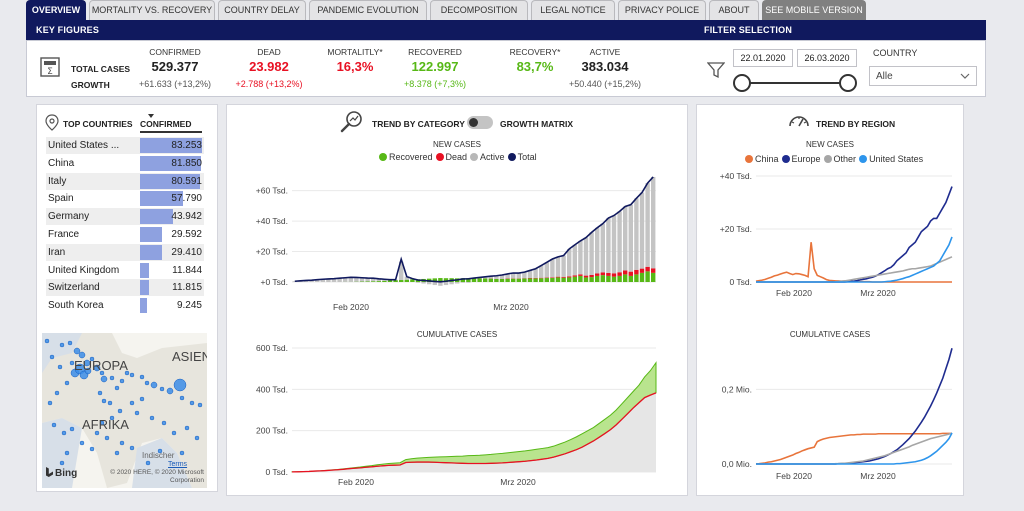  Describe the element at coordinates (74, 288) in the screenshot. I see `country-name: Switzerland` at that location.